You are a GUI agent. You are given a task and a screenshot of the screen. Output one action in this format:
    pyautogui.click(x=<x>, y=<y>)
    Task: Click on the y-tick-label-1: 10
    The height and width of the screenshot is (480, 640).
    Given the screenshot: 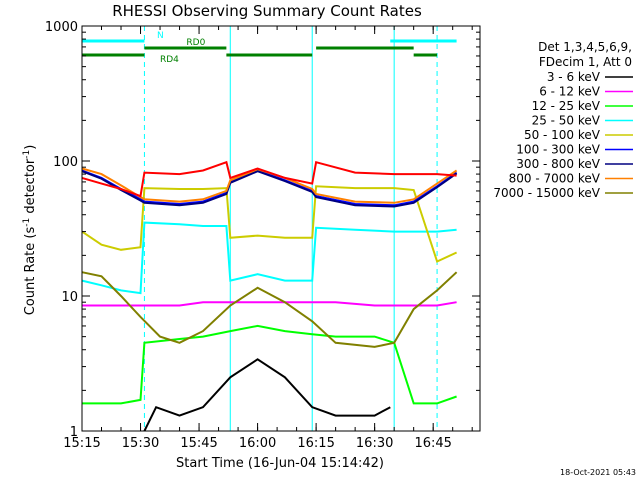 What is the action you would take?
    pyautogui.click(x=69, y=297)
    